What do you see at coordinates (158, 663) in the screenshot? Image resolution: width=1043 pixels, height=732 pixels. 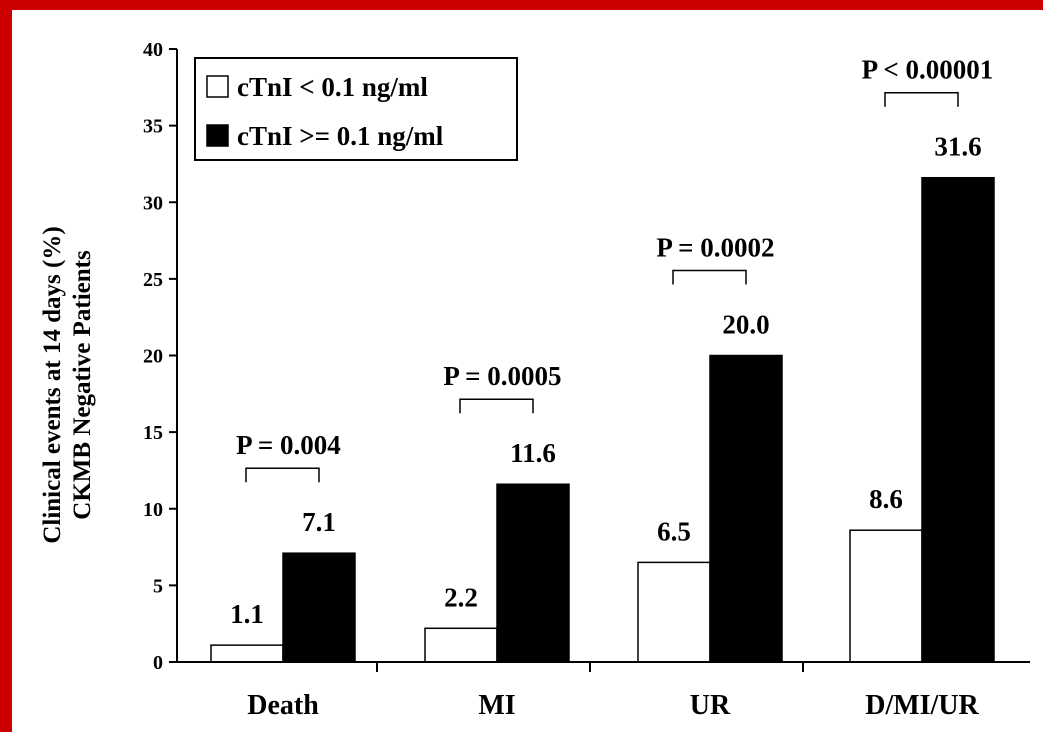 I see `y-tick-label: 0` at bounding box center [158, 663].